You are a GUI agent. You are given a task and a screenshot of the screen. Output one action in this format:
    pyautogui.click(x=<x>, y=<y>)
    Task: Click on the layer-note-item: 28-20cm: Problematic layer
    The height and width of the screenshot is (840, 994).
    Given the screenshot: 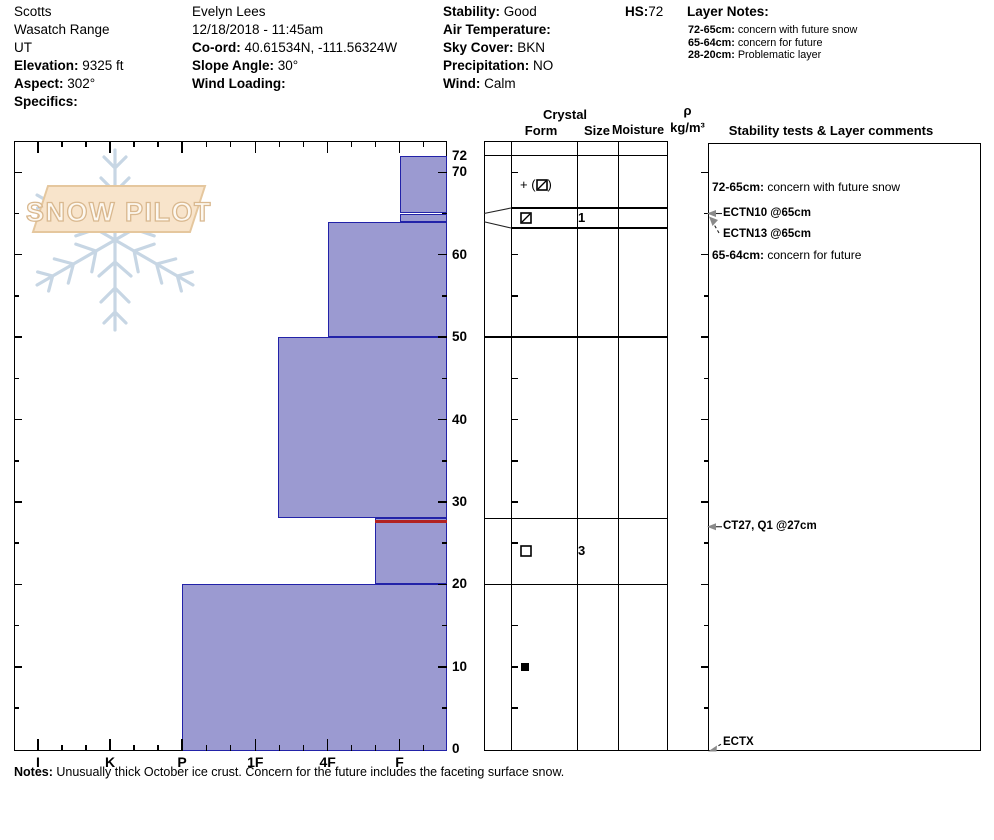 What is the action you would take?
    pyautogui.click(x=755, y=55)
    